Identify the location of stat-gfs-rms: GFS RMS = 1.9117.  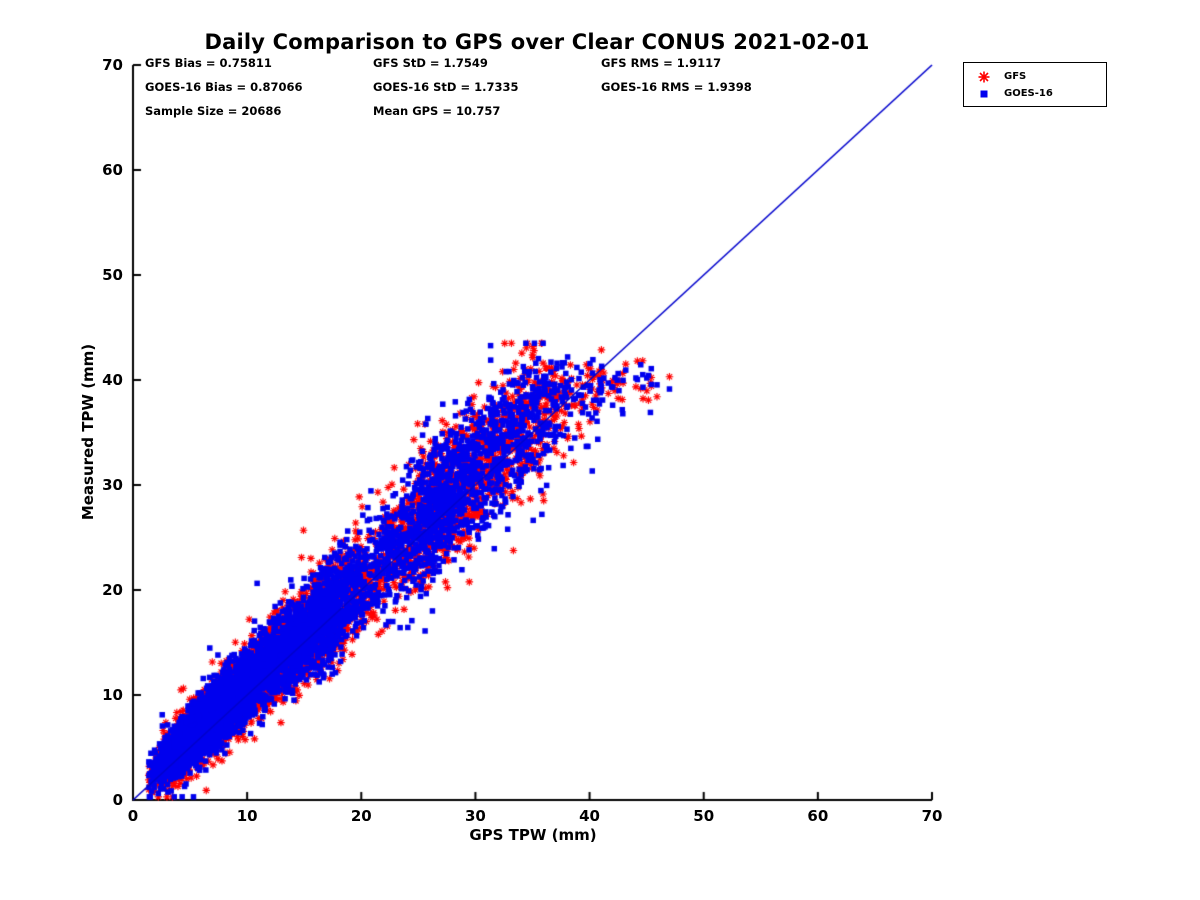
(661, 63).